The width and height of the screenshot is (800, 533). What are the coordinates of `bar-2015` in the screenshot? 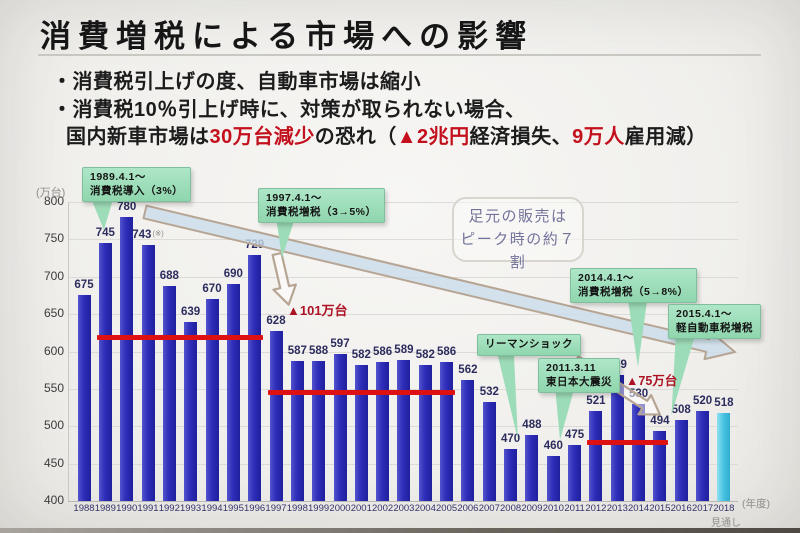 It's located at (660, 465).